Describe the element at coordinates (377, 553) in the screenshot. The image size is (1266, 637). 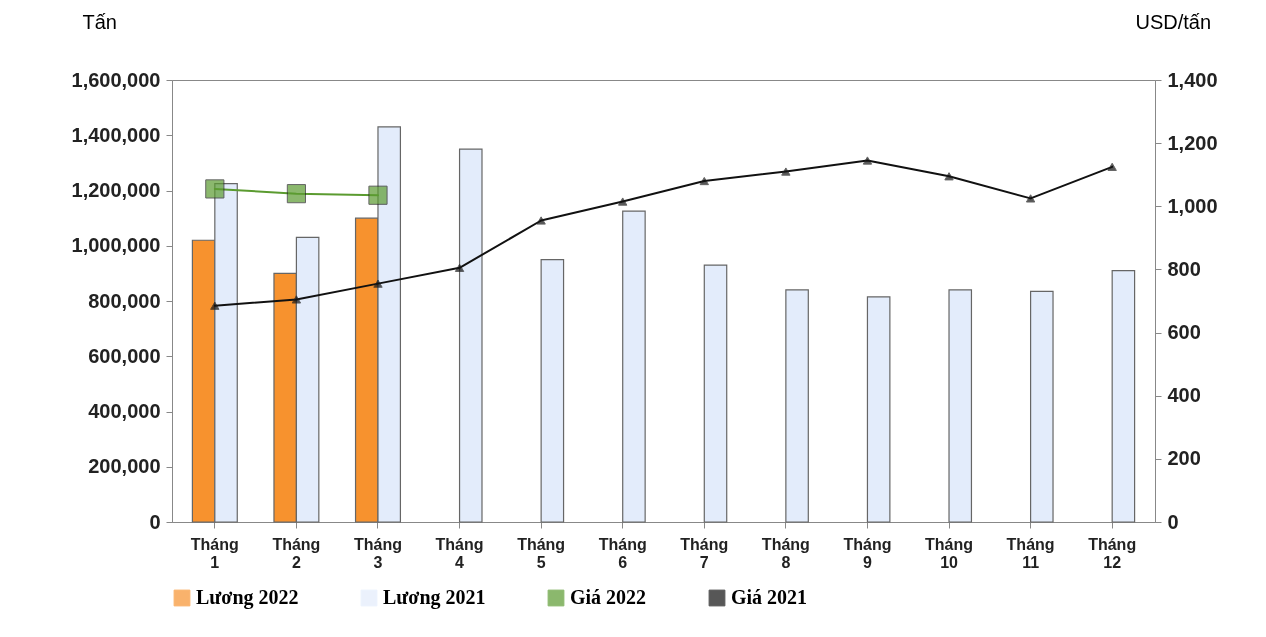
I see `x-tick-label: Tháng 3` at that location.